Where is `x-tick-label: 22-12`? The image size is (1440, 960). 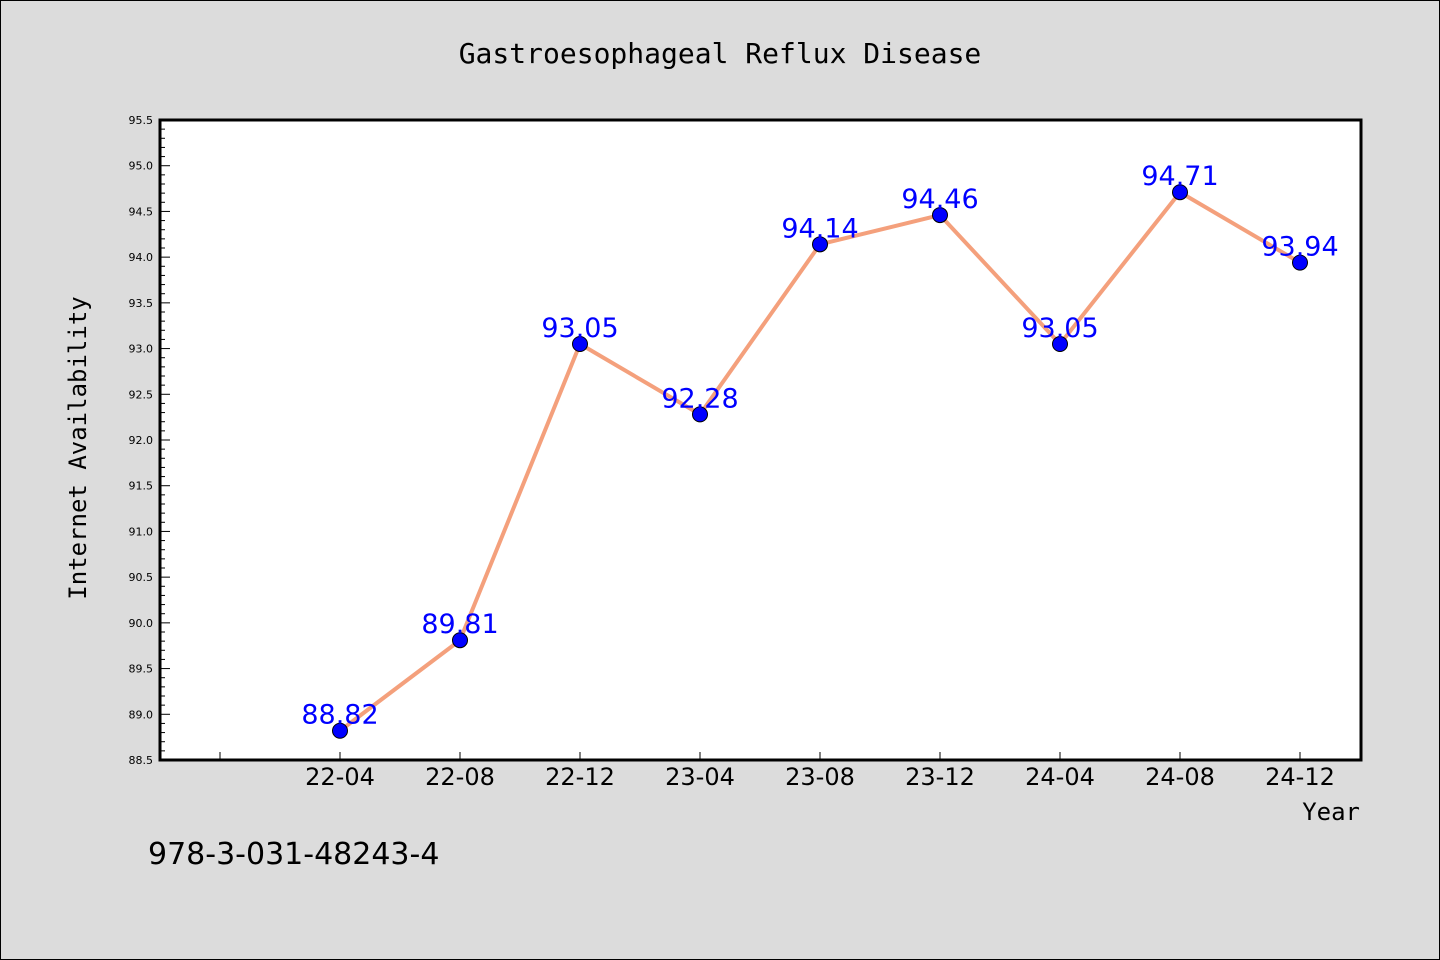
x-tick-label: 22-12 is located at coordinates (580, 777).